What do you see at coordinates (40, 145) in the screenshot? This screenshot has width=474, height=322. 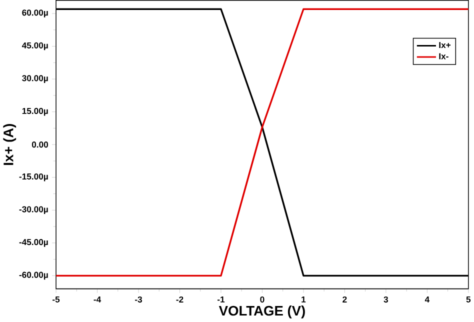 I see `y-tick-label: 0.00` at bounding box center [40, 145].